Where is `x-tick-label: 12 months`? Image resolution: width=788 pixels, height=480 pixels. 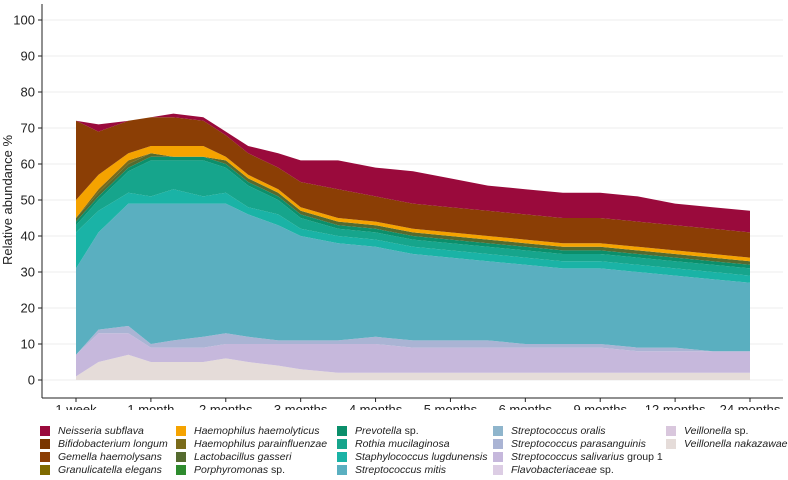 x-tick-label: 12 months is located at coordinates (675, 406).